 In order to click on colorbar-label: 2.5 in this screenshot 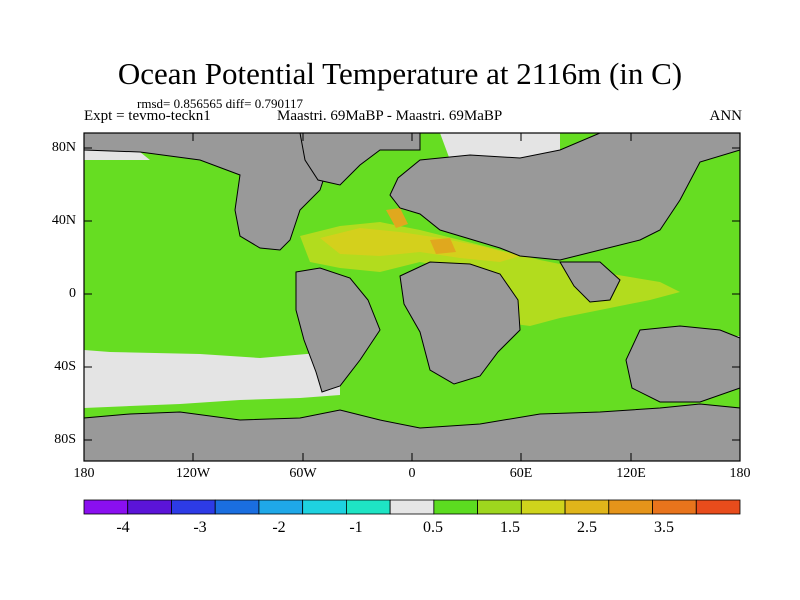, I will do `click(587, 527)`.